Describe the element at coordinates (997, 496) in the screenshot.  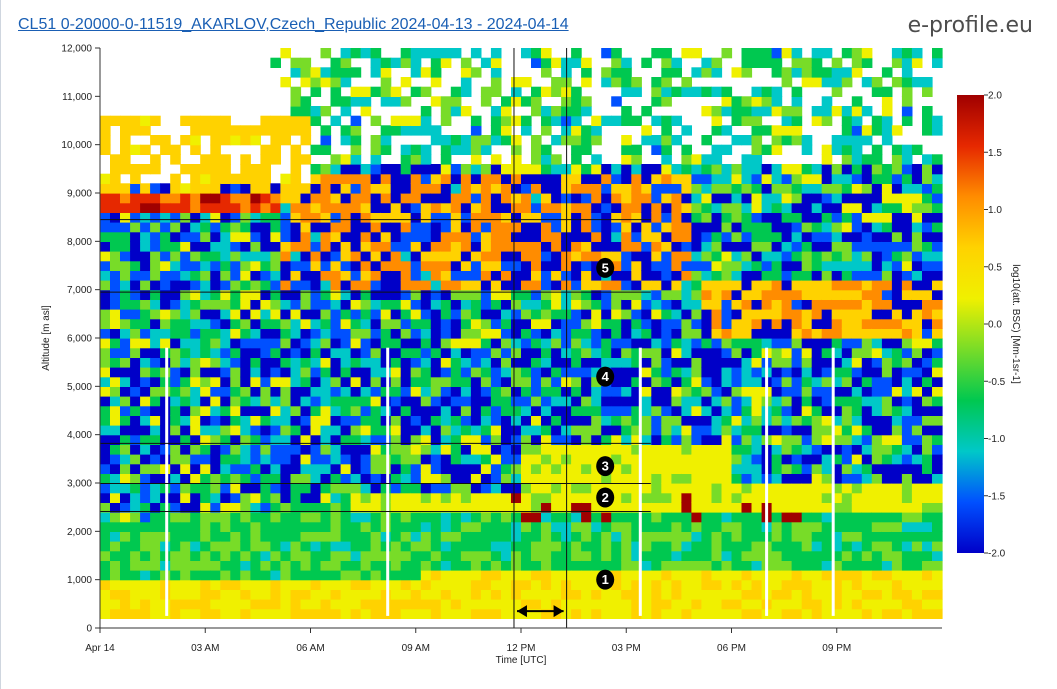
I see `colorbar-tick-label: -1.5` at that location.